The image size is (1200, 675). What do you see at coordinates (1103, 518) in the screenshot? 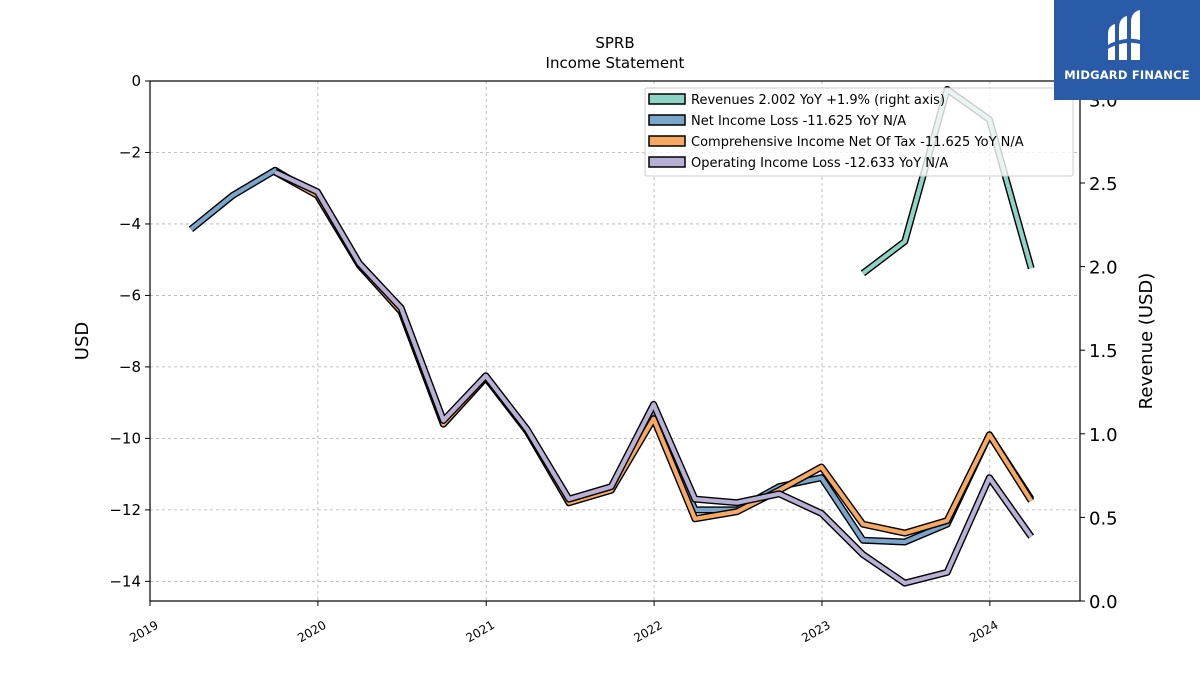
I see `right-tick-label: 0.5` at bounding box center [1103, 518].